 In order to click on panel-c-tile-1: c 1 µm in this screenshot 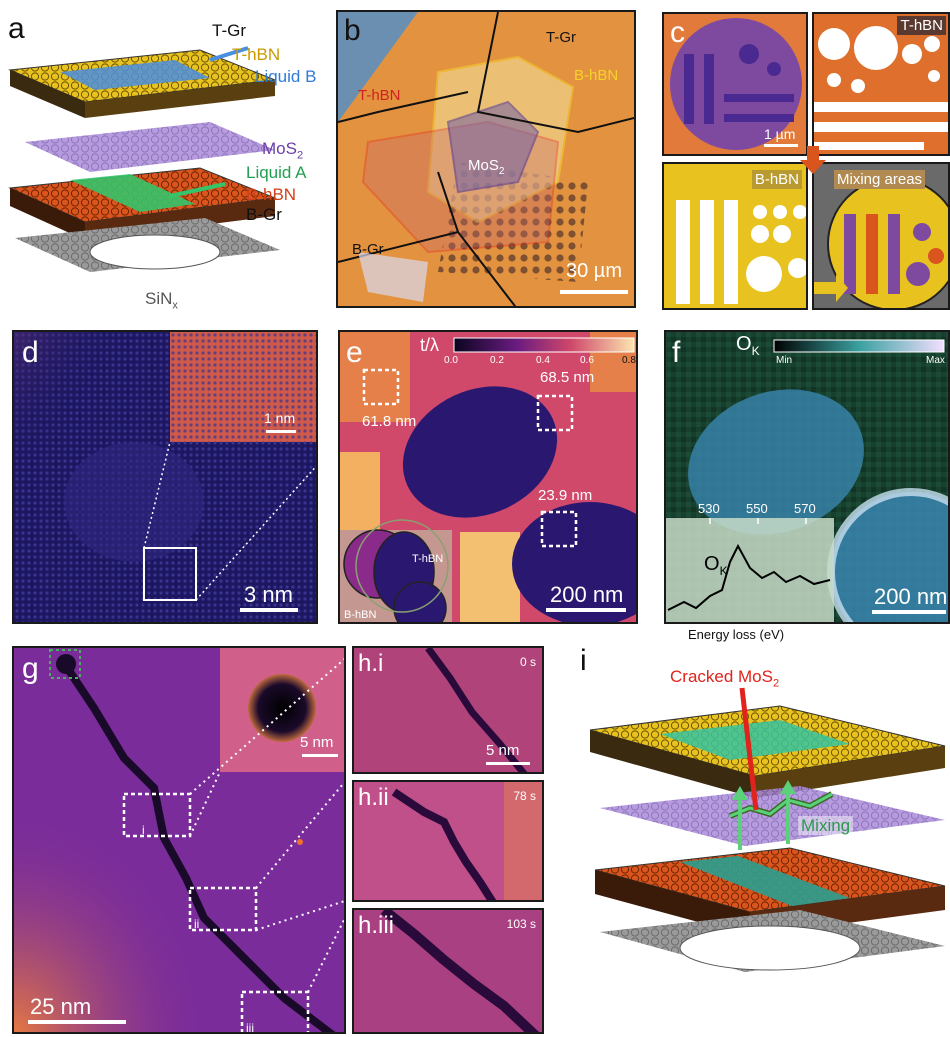, I will do `click(735, 84)`.